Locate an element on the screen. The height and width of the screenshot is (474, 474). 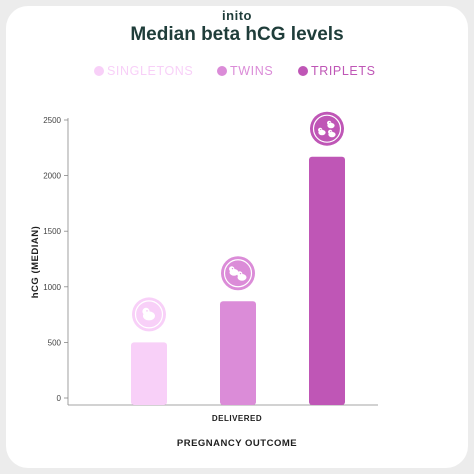
y-axis-ticks: 0 500 1000 1500 2000 2500 is located at coordinates (55, 259).